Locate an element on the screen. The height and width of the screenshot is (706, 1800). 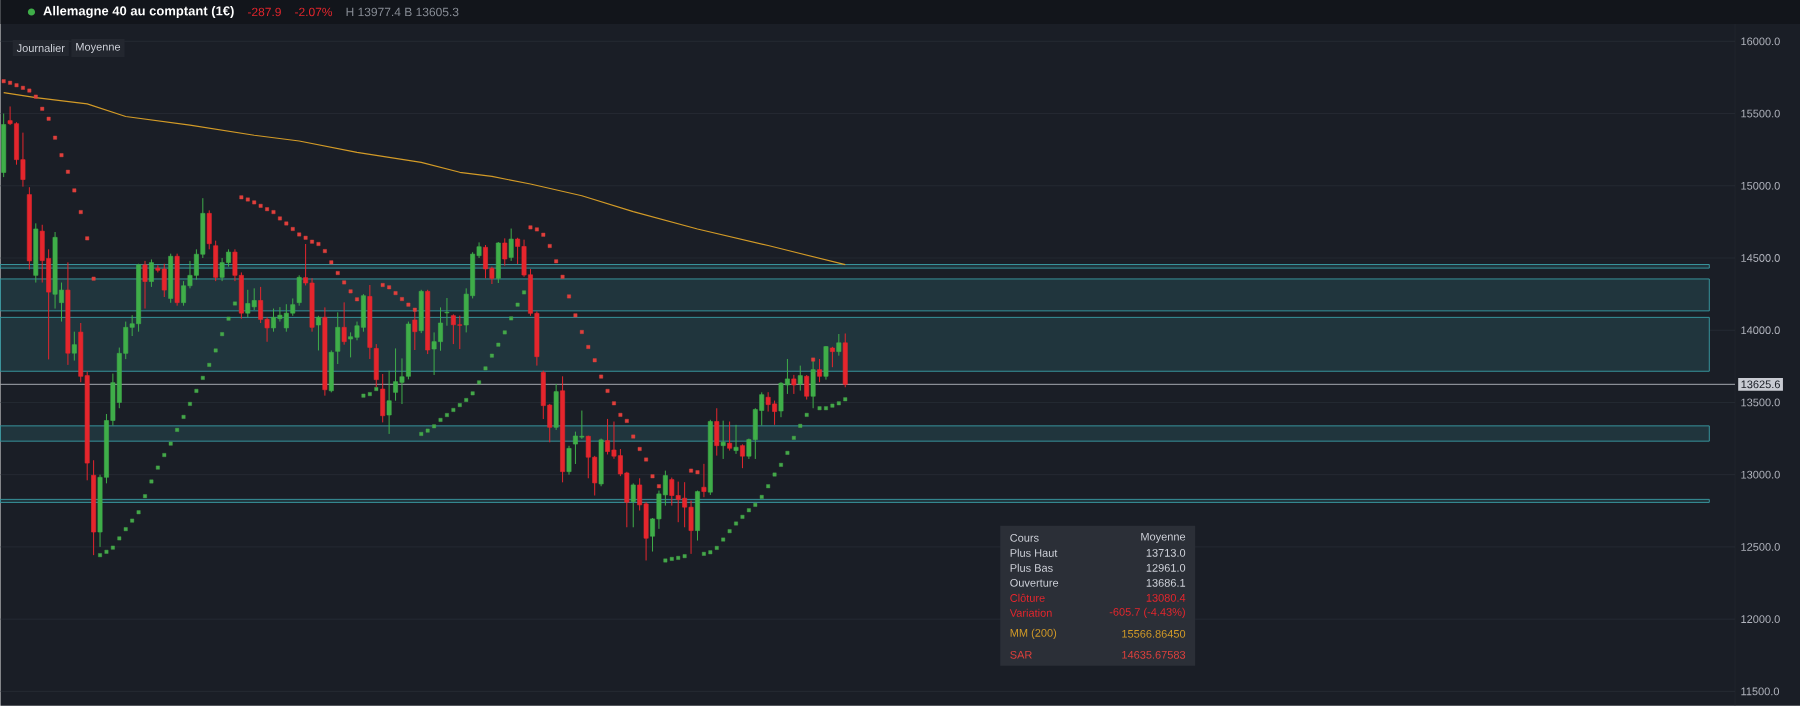
annotation: 15566.86450 is located at coordinates (1154, 633).